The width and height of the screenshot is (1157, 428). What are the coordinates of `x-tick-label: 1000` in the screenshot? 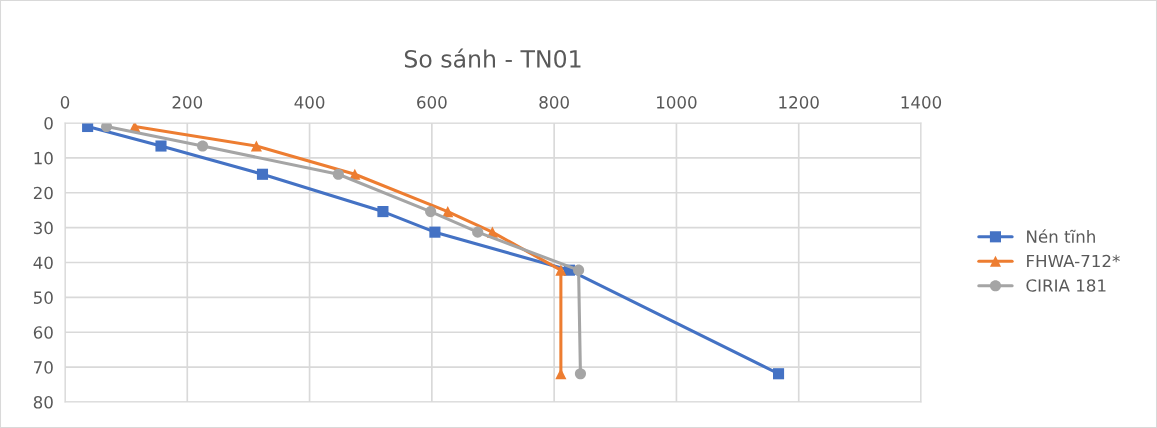 It's located at (677, 102).